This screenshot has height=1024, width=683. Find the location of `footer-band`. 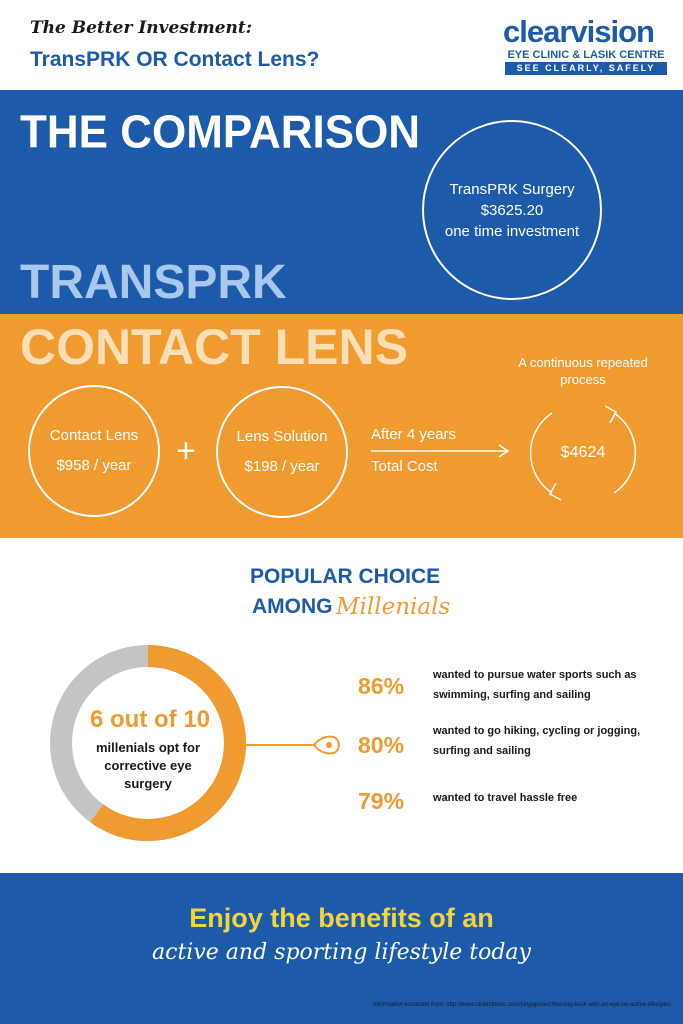

footer-band is located at coordinates (341, 948).